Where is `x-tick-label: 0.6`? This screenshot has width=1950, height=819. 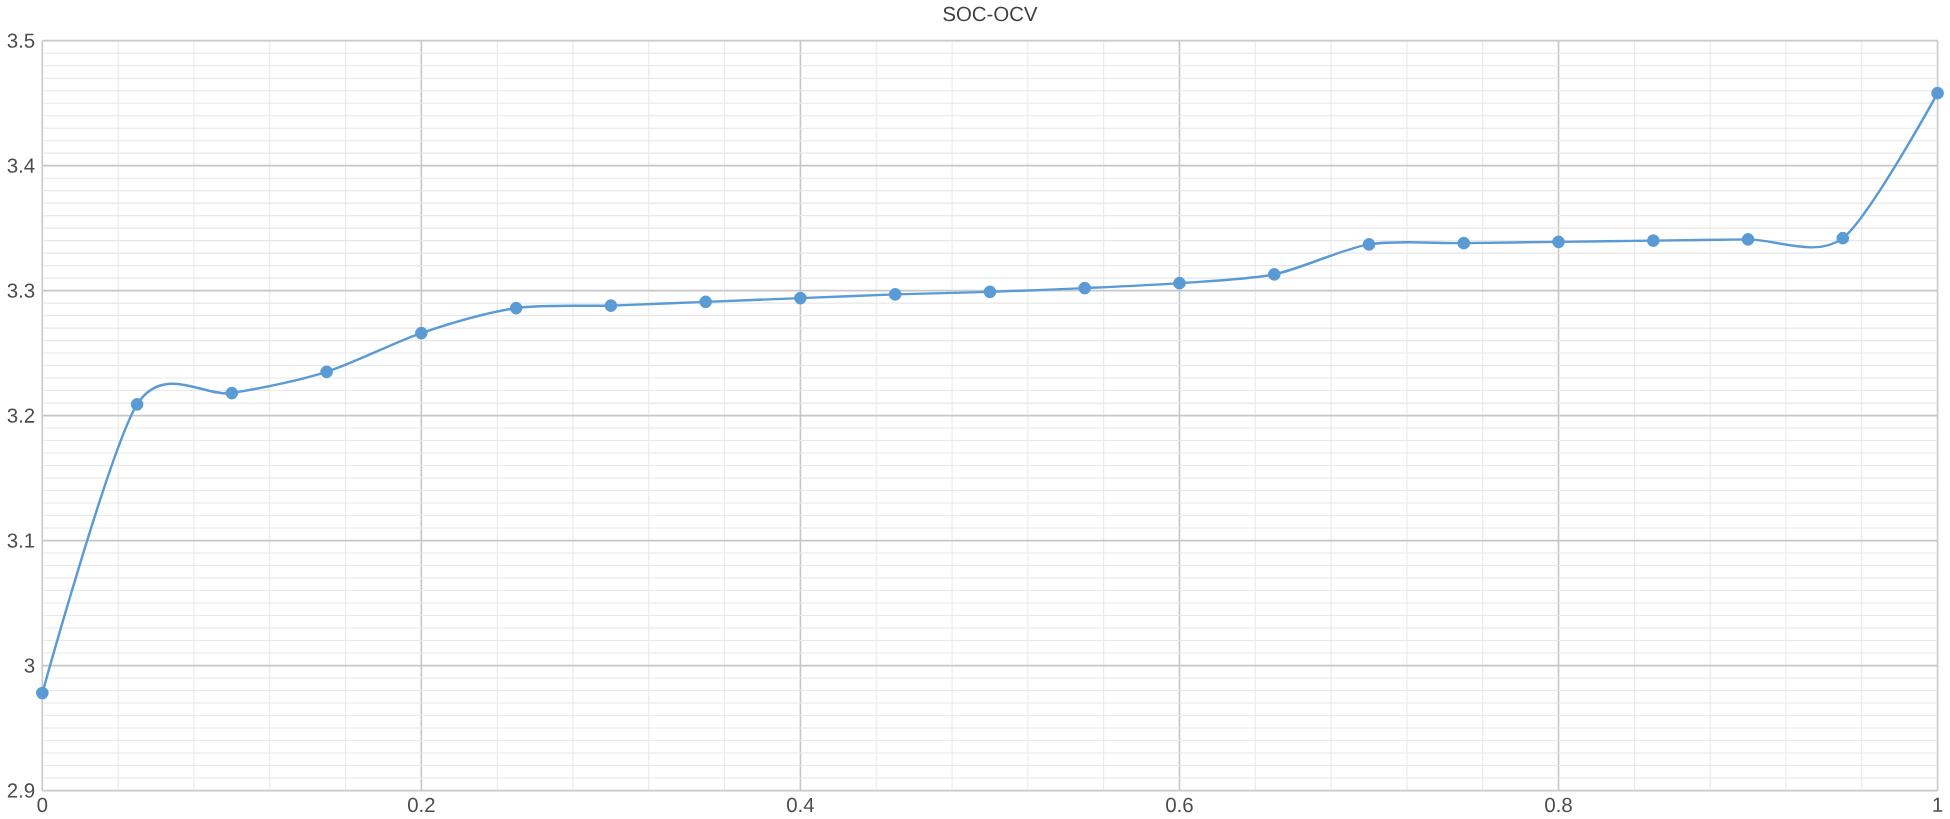 x-tick-label: 0.6 is located at coordinates (1179, 805).